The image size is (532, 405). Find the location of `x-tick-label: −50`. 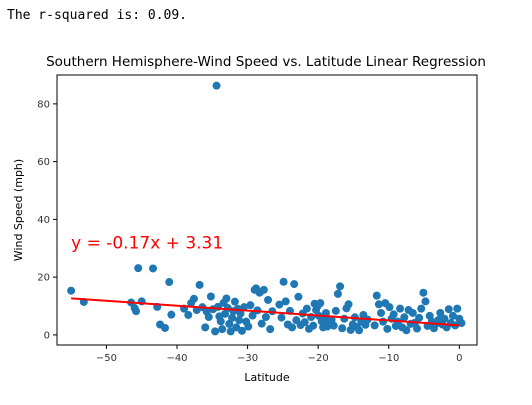

x-tick-label: −50 is located at coordinates (106, 358).